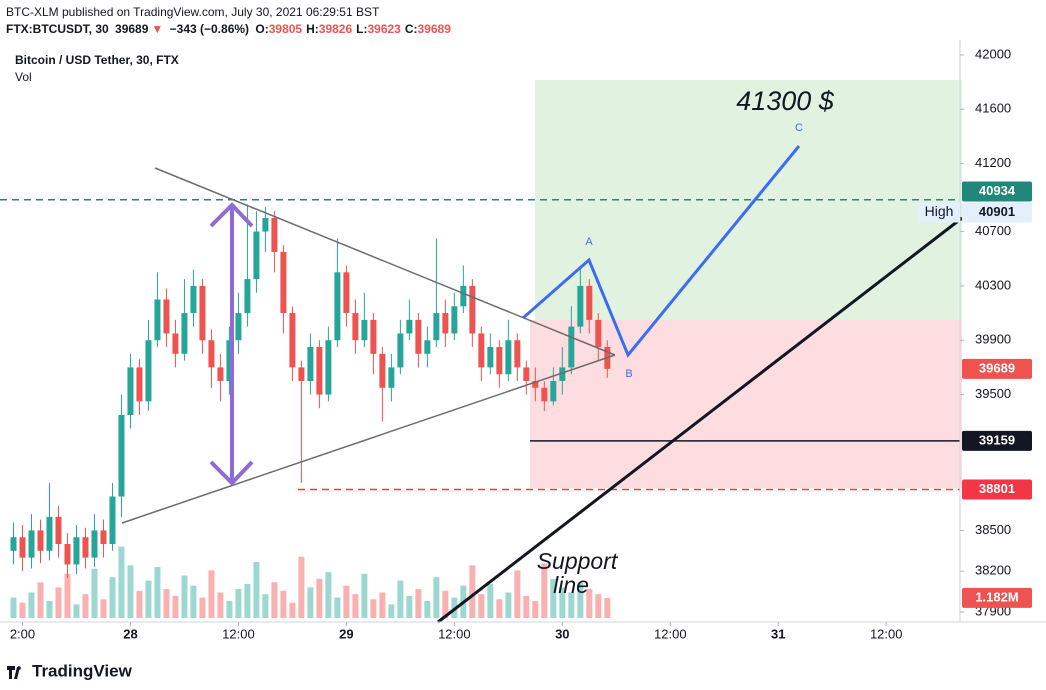  Describe the element at coordinates (578, 561) in the screenshot. I see `support-note: Support` at that location.